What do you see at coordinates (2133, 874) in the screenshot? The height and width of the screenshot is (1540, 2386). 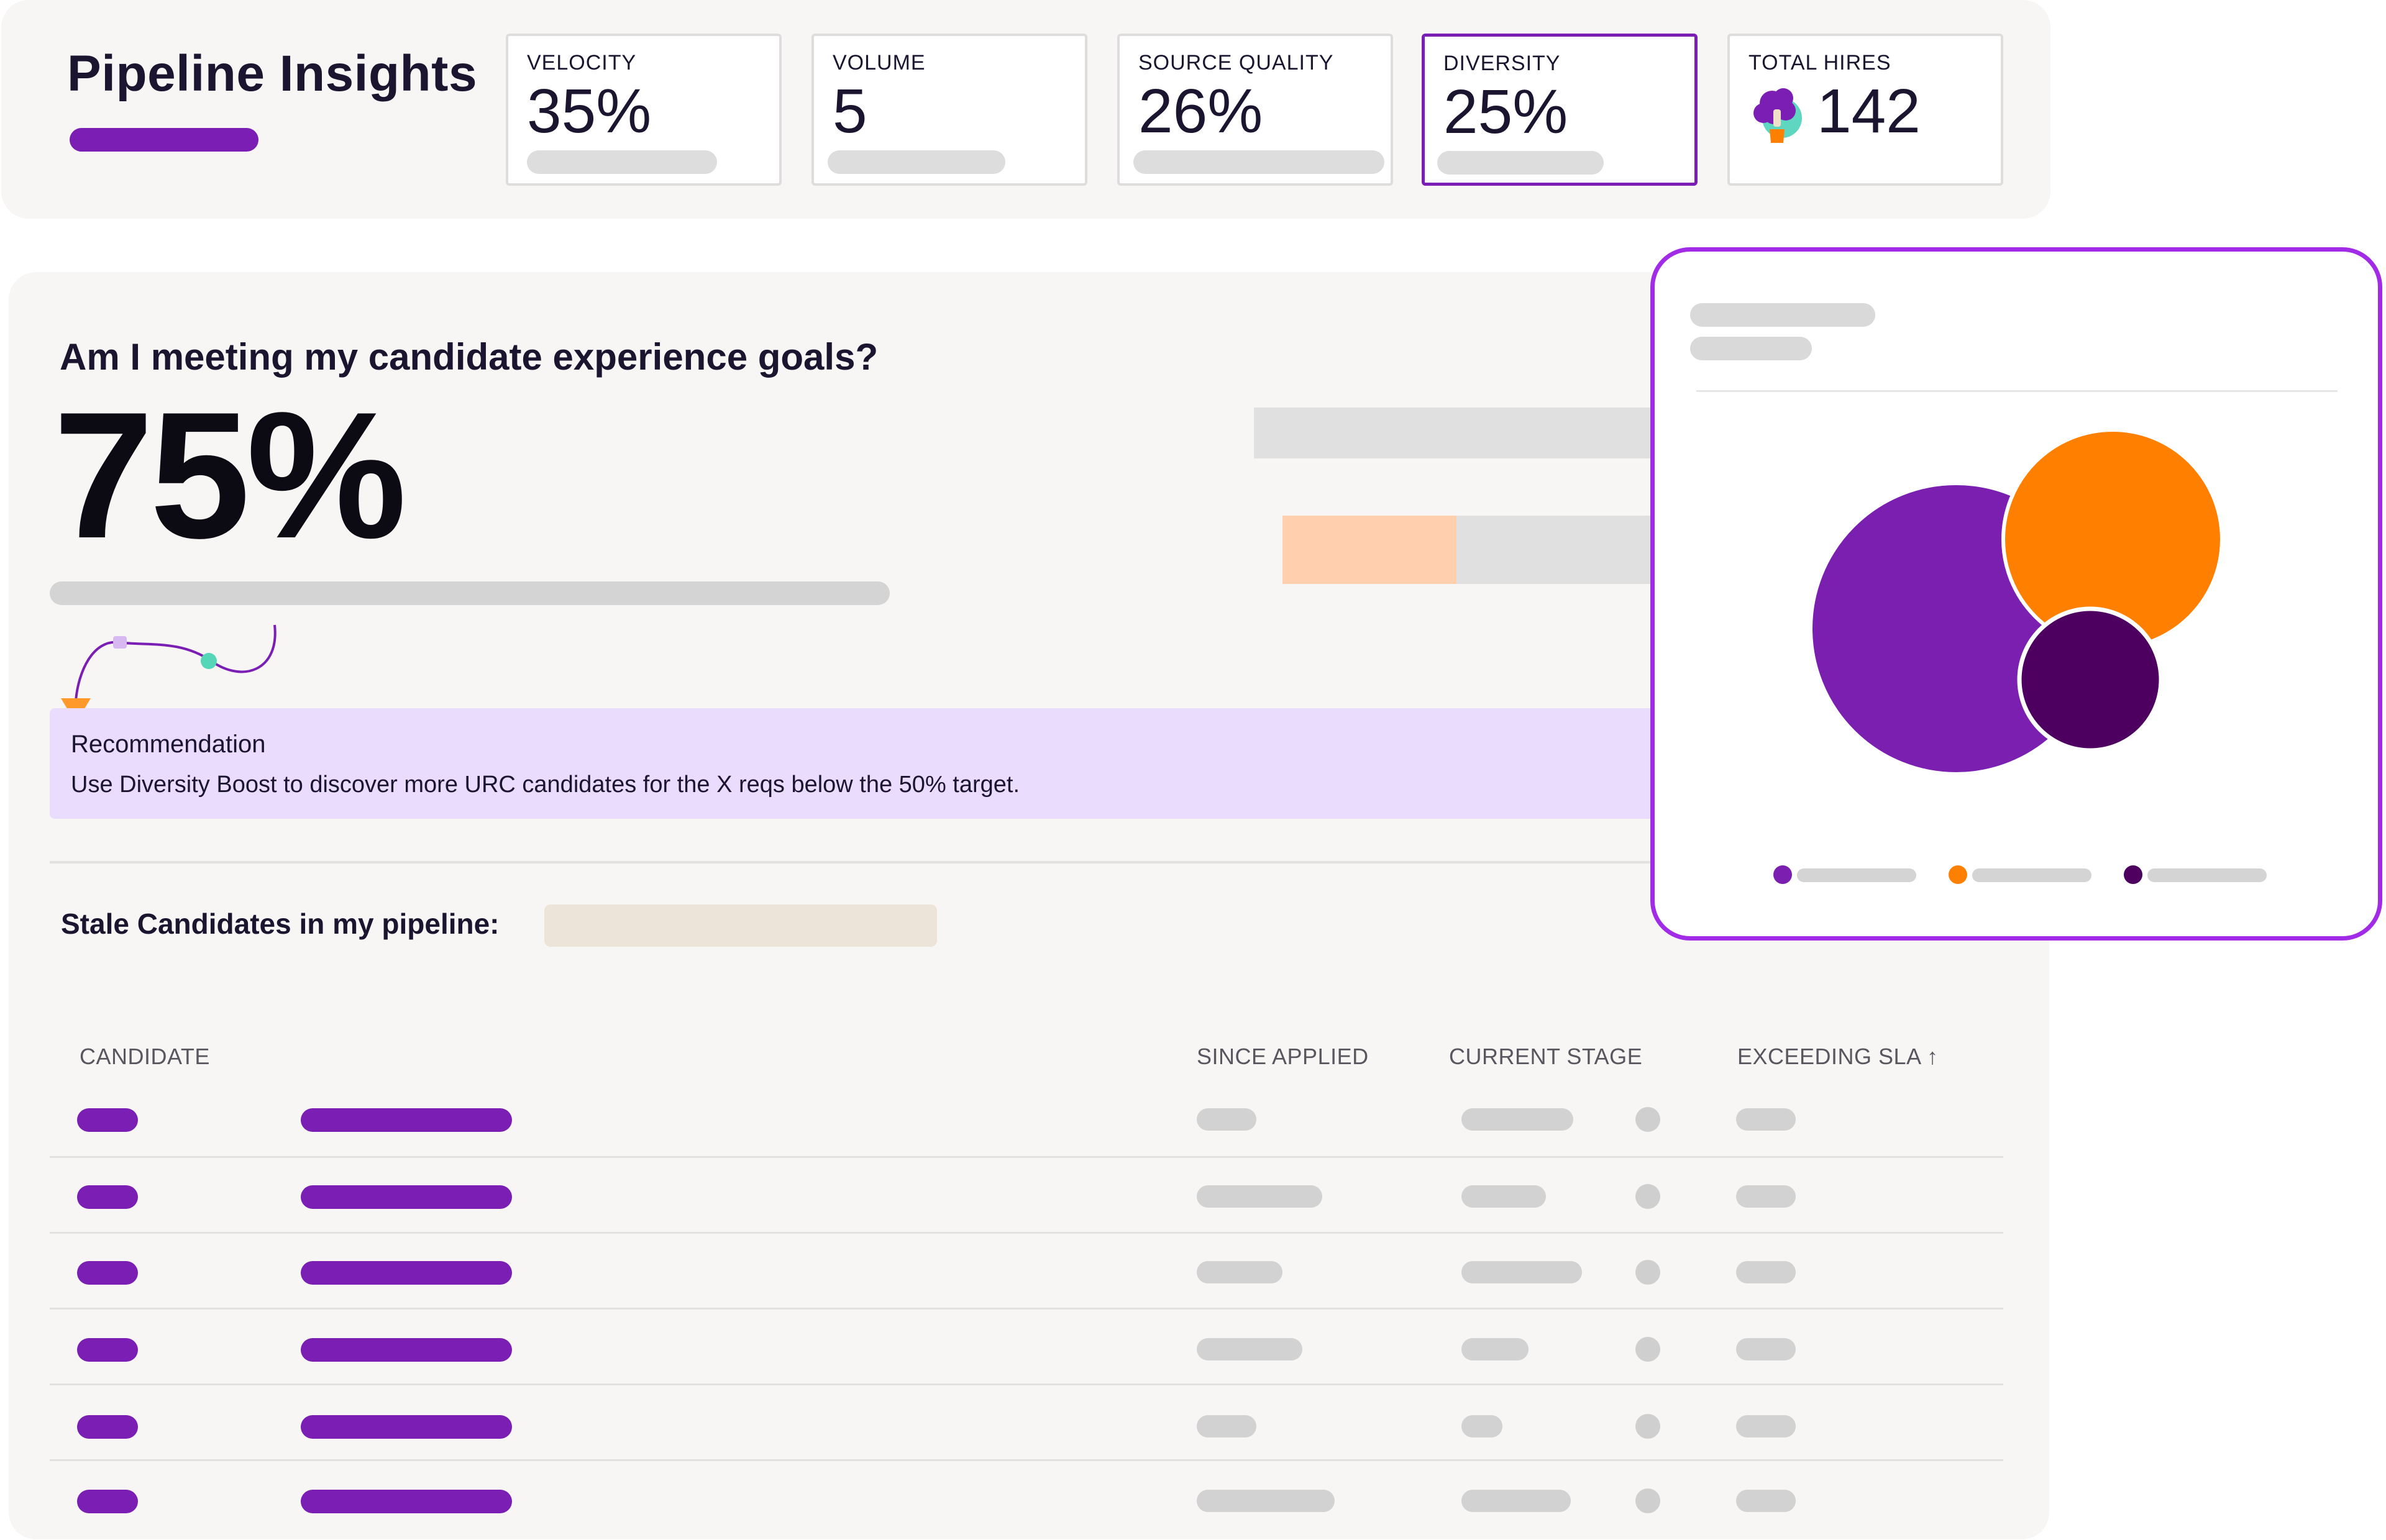 I see `dark-purple-dot-icon` at bounding box center [2133, 874].